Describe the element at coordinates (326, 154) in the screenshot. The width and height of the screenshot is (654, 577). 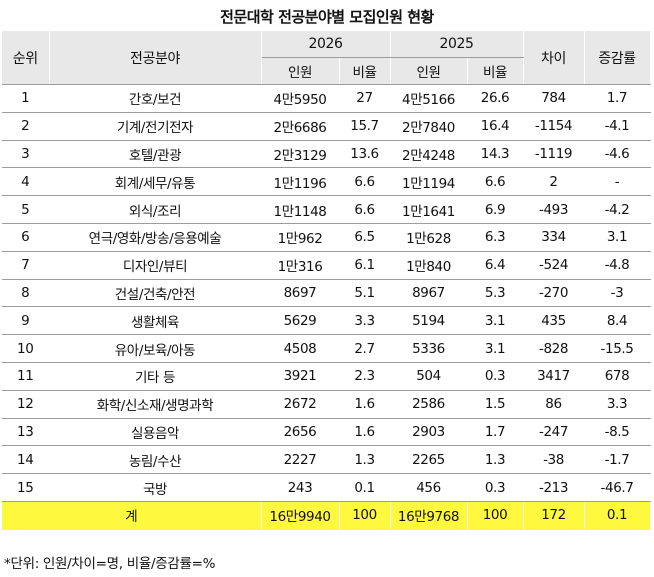
I see `table-row: 3 호텔/관광 2만3129 13.6 2만4248 14.3 -1119 -4.6` at that location.